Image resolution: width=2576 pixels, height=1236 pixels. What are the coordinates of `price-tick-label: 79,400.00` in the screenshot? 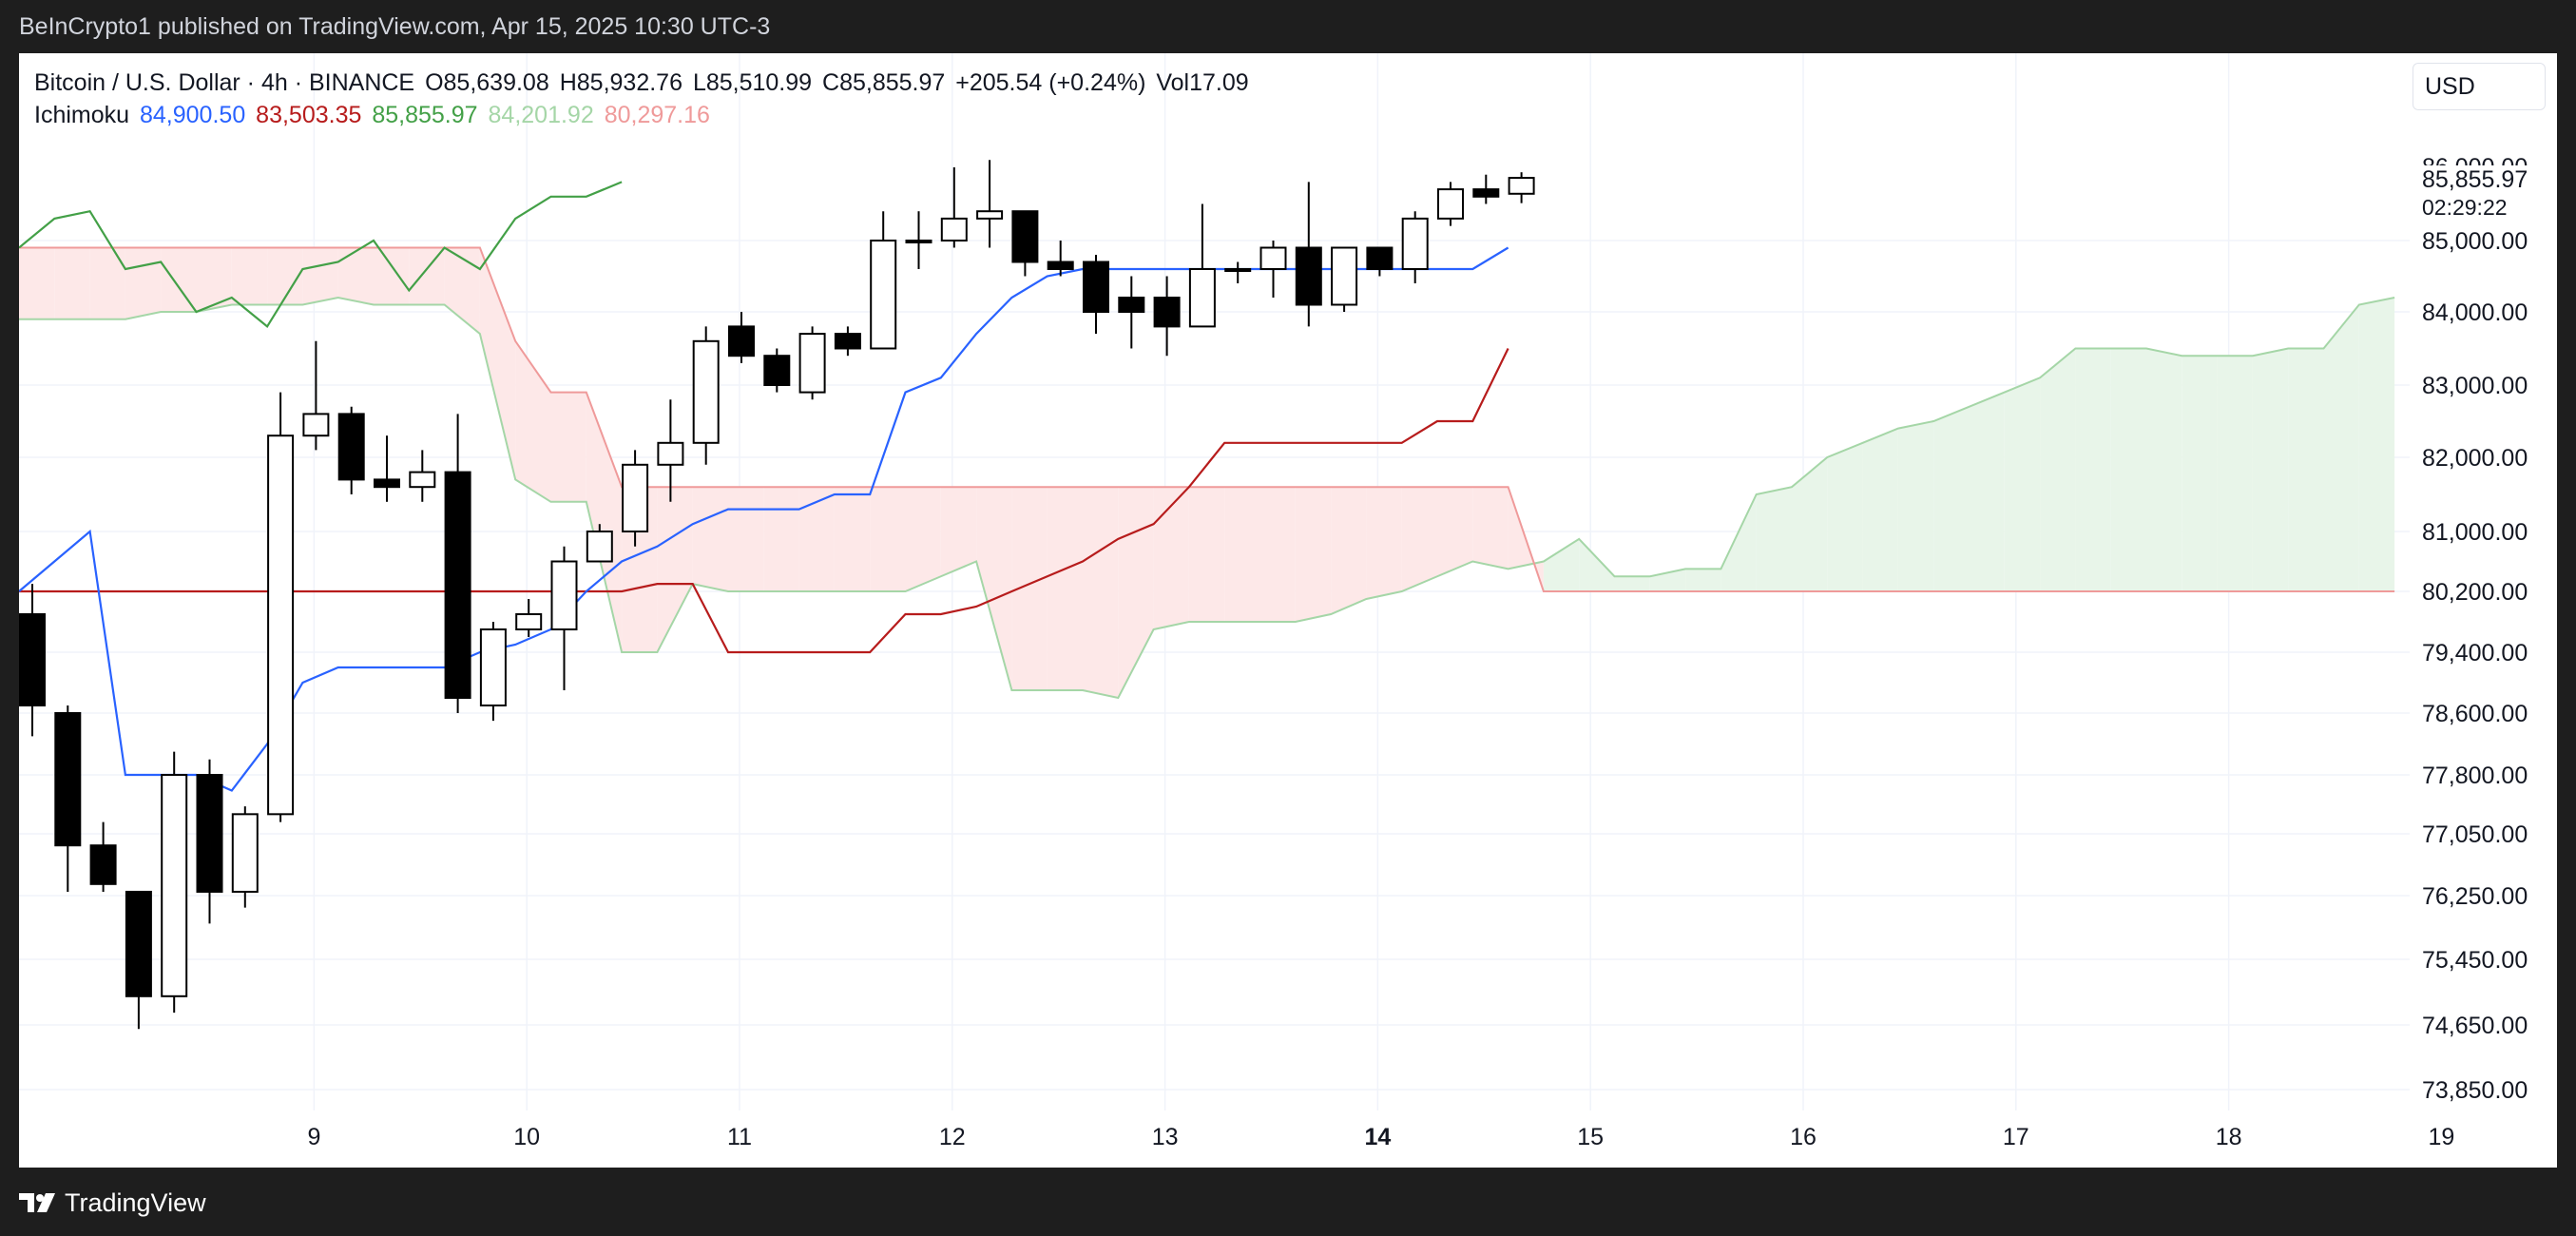 It's located at (2475, 653).